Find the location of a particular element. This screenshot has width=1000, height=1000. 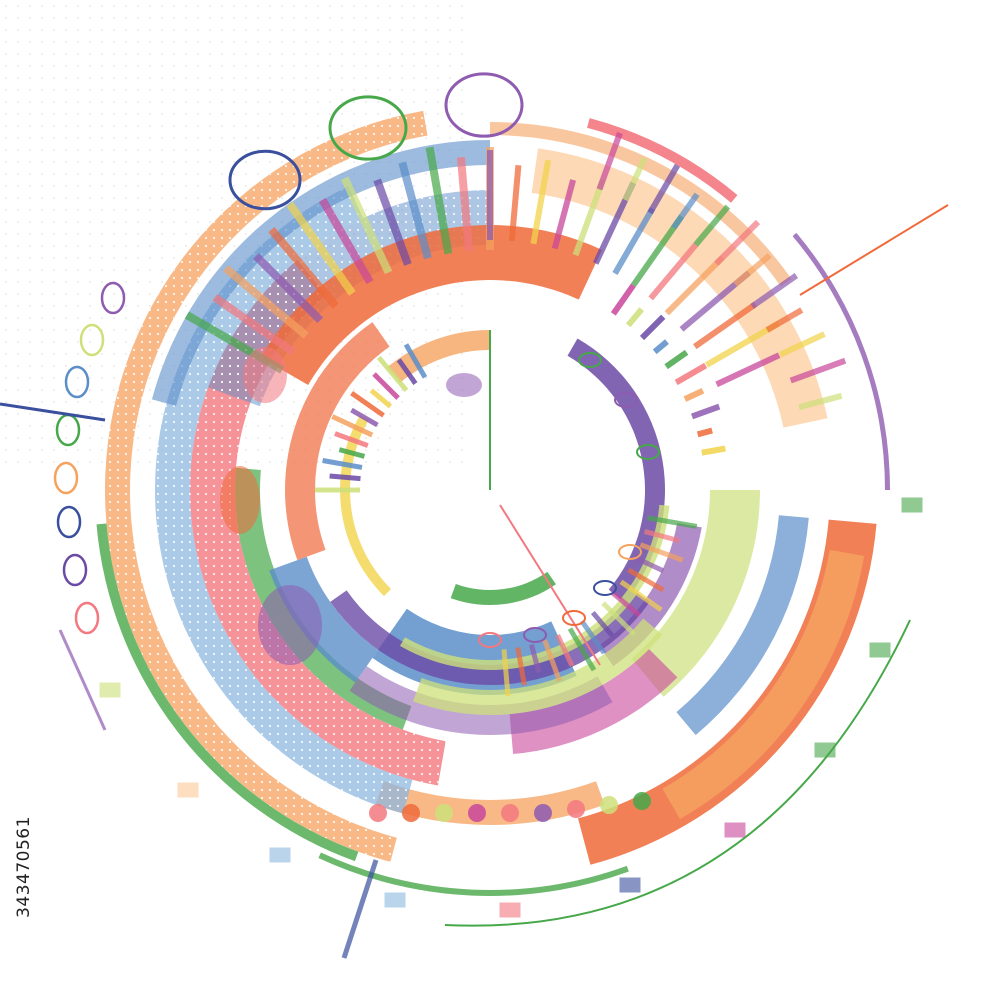

needle-line is located at coordinates (550, 585).